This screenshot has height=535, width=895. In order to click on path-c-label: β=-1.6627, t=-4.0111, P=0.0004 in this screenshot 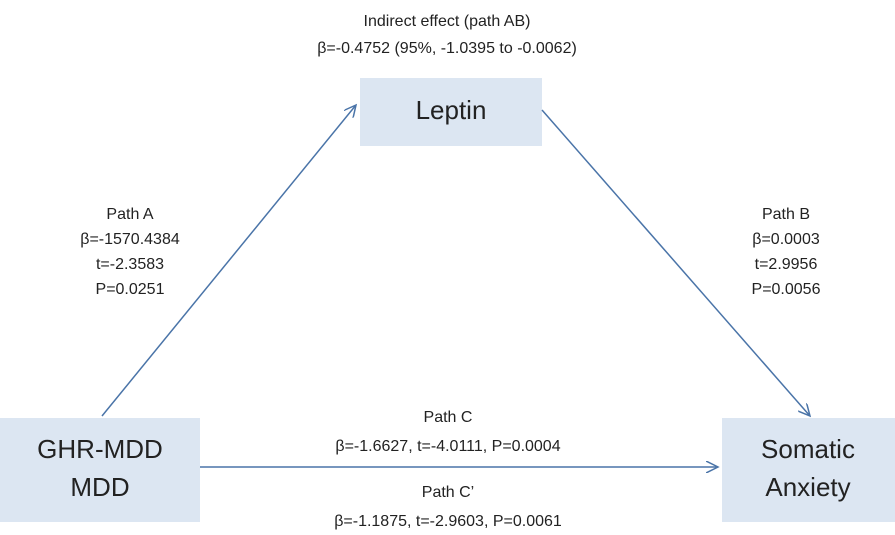, I will do `click(447, 446)`.